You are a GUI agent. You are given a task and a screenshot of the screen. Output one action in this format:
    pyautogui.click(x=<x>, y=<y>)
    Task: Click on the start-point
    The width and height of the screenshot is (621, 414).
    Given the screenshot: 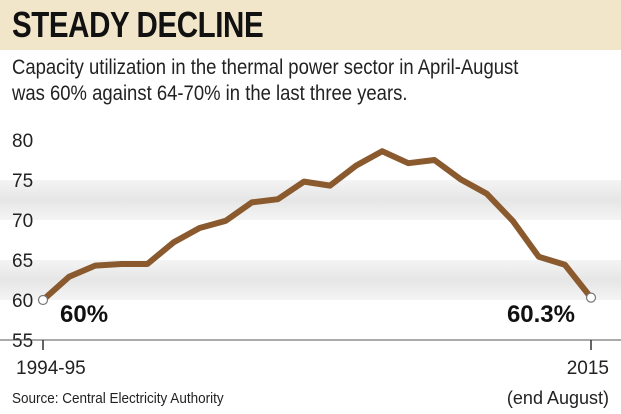 What is the action you would take?
    pyautogui.click(x=43, y=300)
    